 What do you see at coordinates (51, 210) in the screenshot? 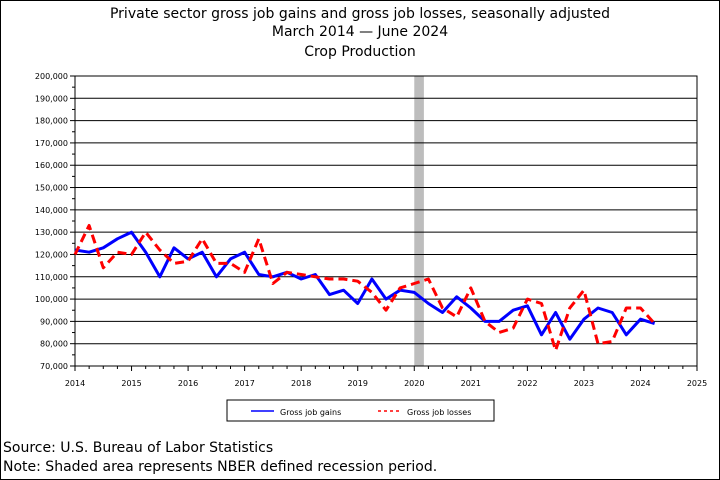
I see `y-tick-label: 140,000` at bounding box center [51, 210].